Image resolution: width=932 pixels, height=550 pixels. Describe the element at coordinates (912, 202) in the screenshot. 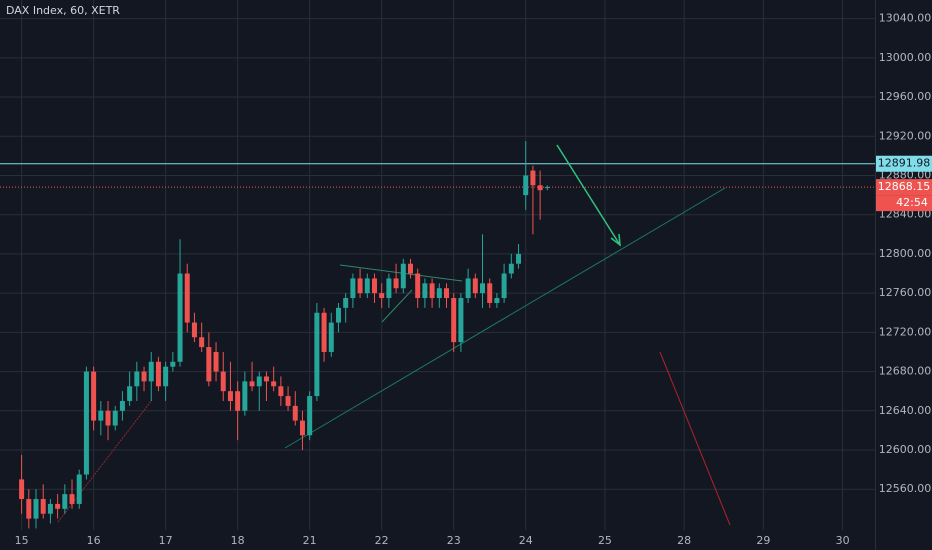

I see `countdown: 42:54` at that location.